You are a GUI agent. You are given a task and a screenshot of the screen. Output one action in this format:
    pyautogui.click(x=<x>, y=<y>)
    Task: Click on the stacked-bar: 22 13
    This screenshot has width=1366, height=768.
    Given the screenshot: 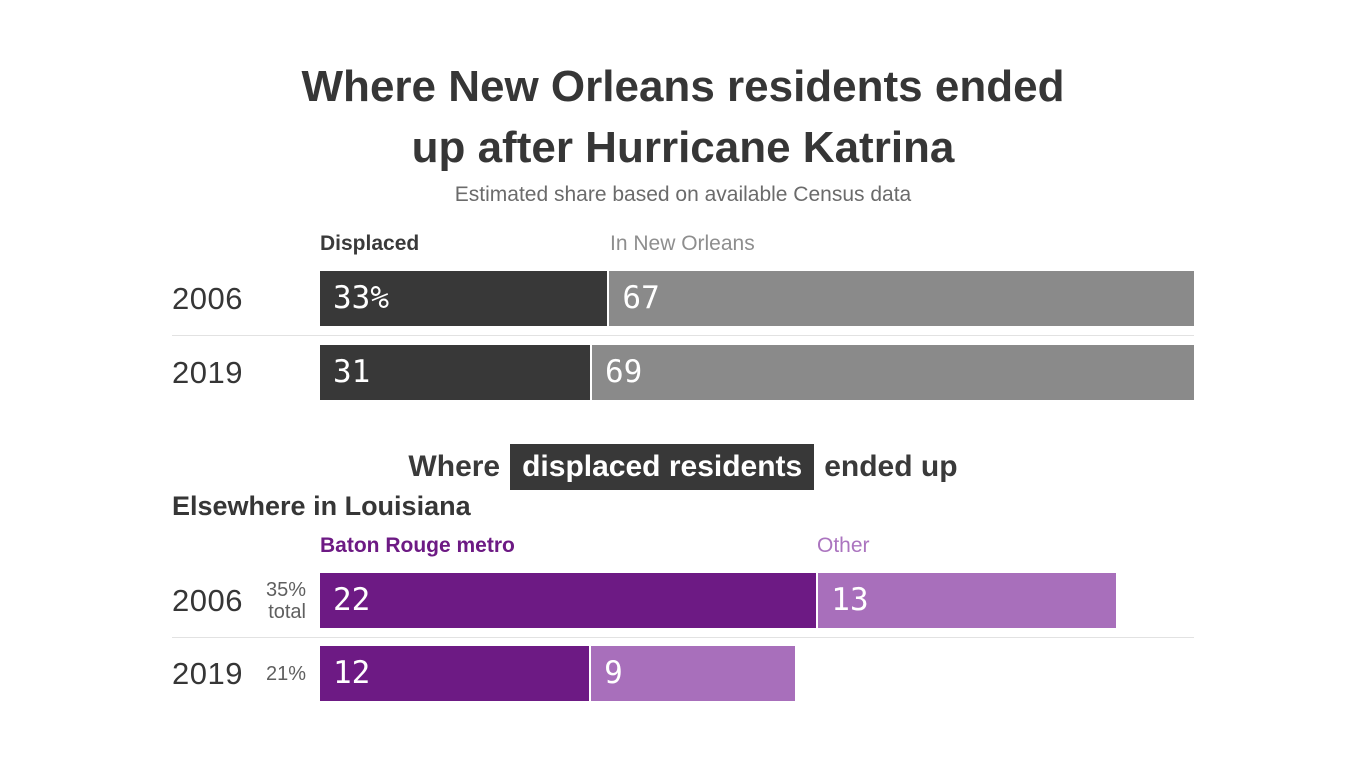 What is the action you would take?
    pyautogui.click(x=757, y=600)
    